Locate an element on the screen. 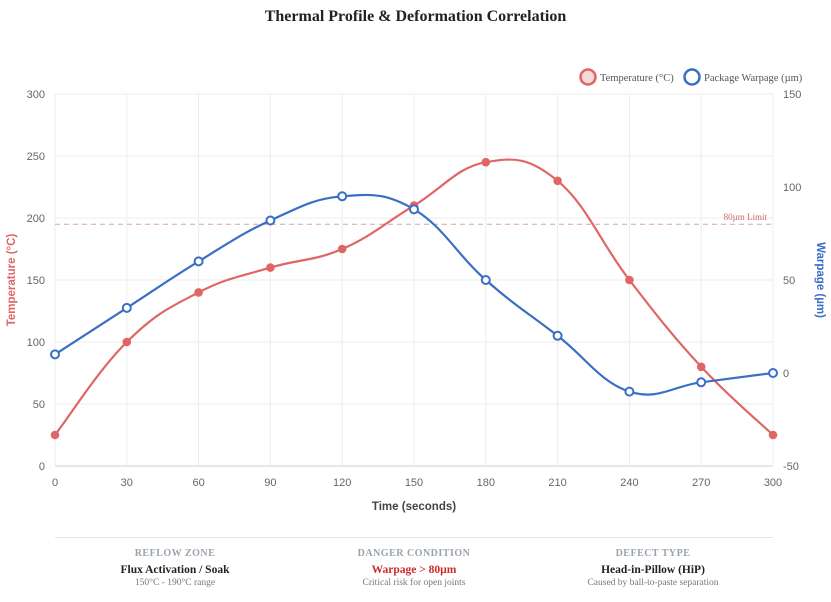 This screenshot has height=602, width=831. x-tick-label: 0 is located at coordinates (55, 483).